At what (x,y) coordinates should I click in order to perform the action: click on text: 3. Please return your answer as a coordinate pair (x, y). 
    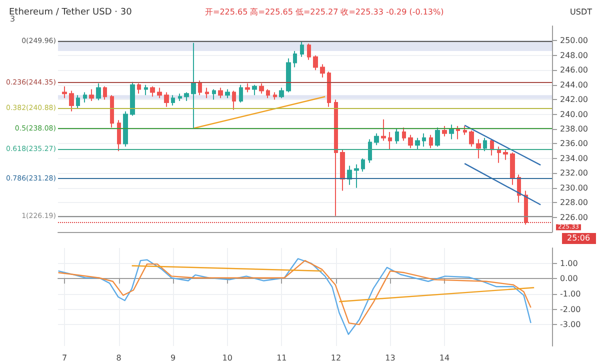
    Looking at the image, I should click on (13, 19).